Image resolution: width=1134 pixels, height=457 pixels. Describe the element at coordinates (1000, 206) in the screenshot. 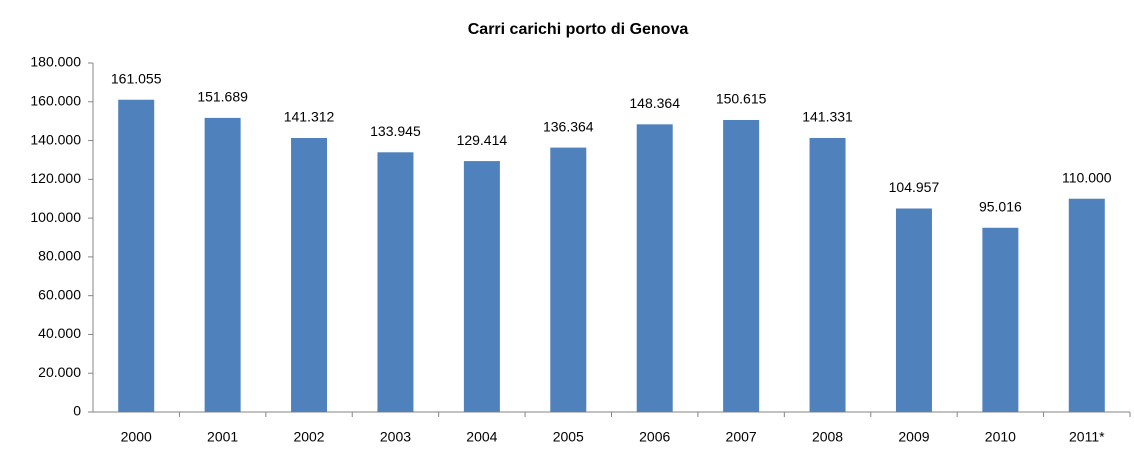

I see `data-label: 95.016` at that location.